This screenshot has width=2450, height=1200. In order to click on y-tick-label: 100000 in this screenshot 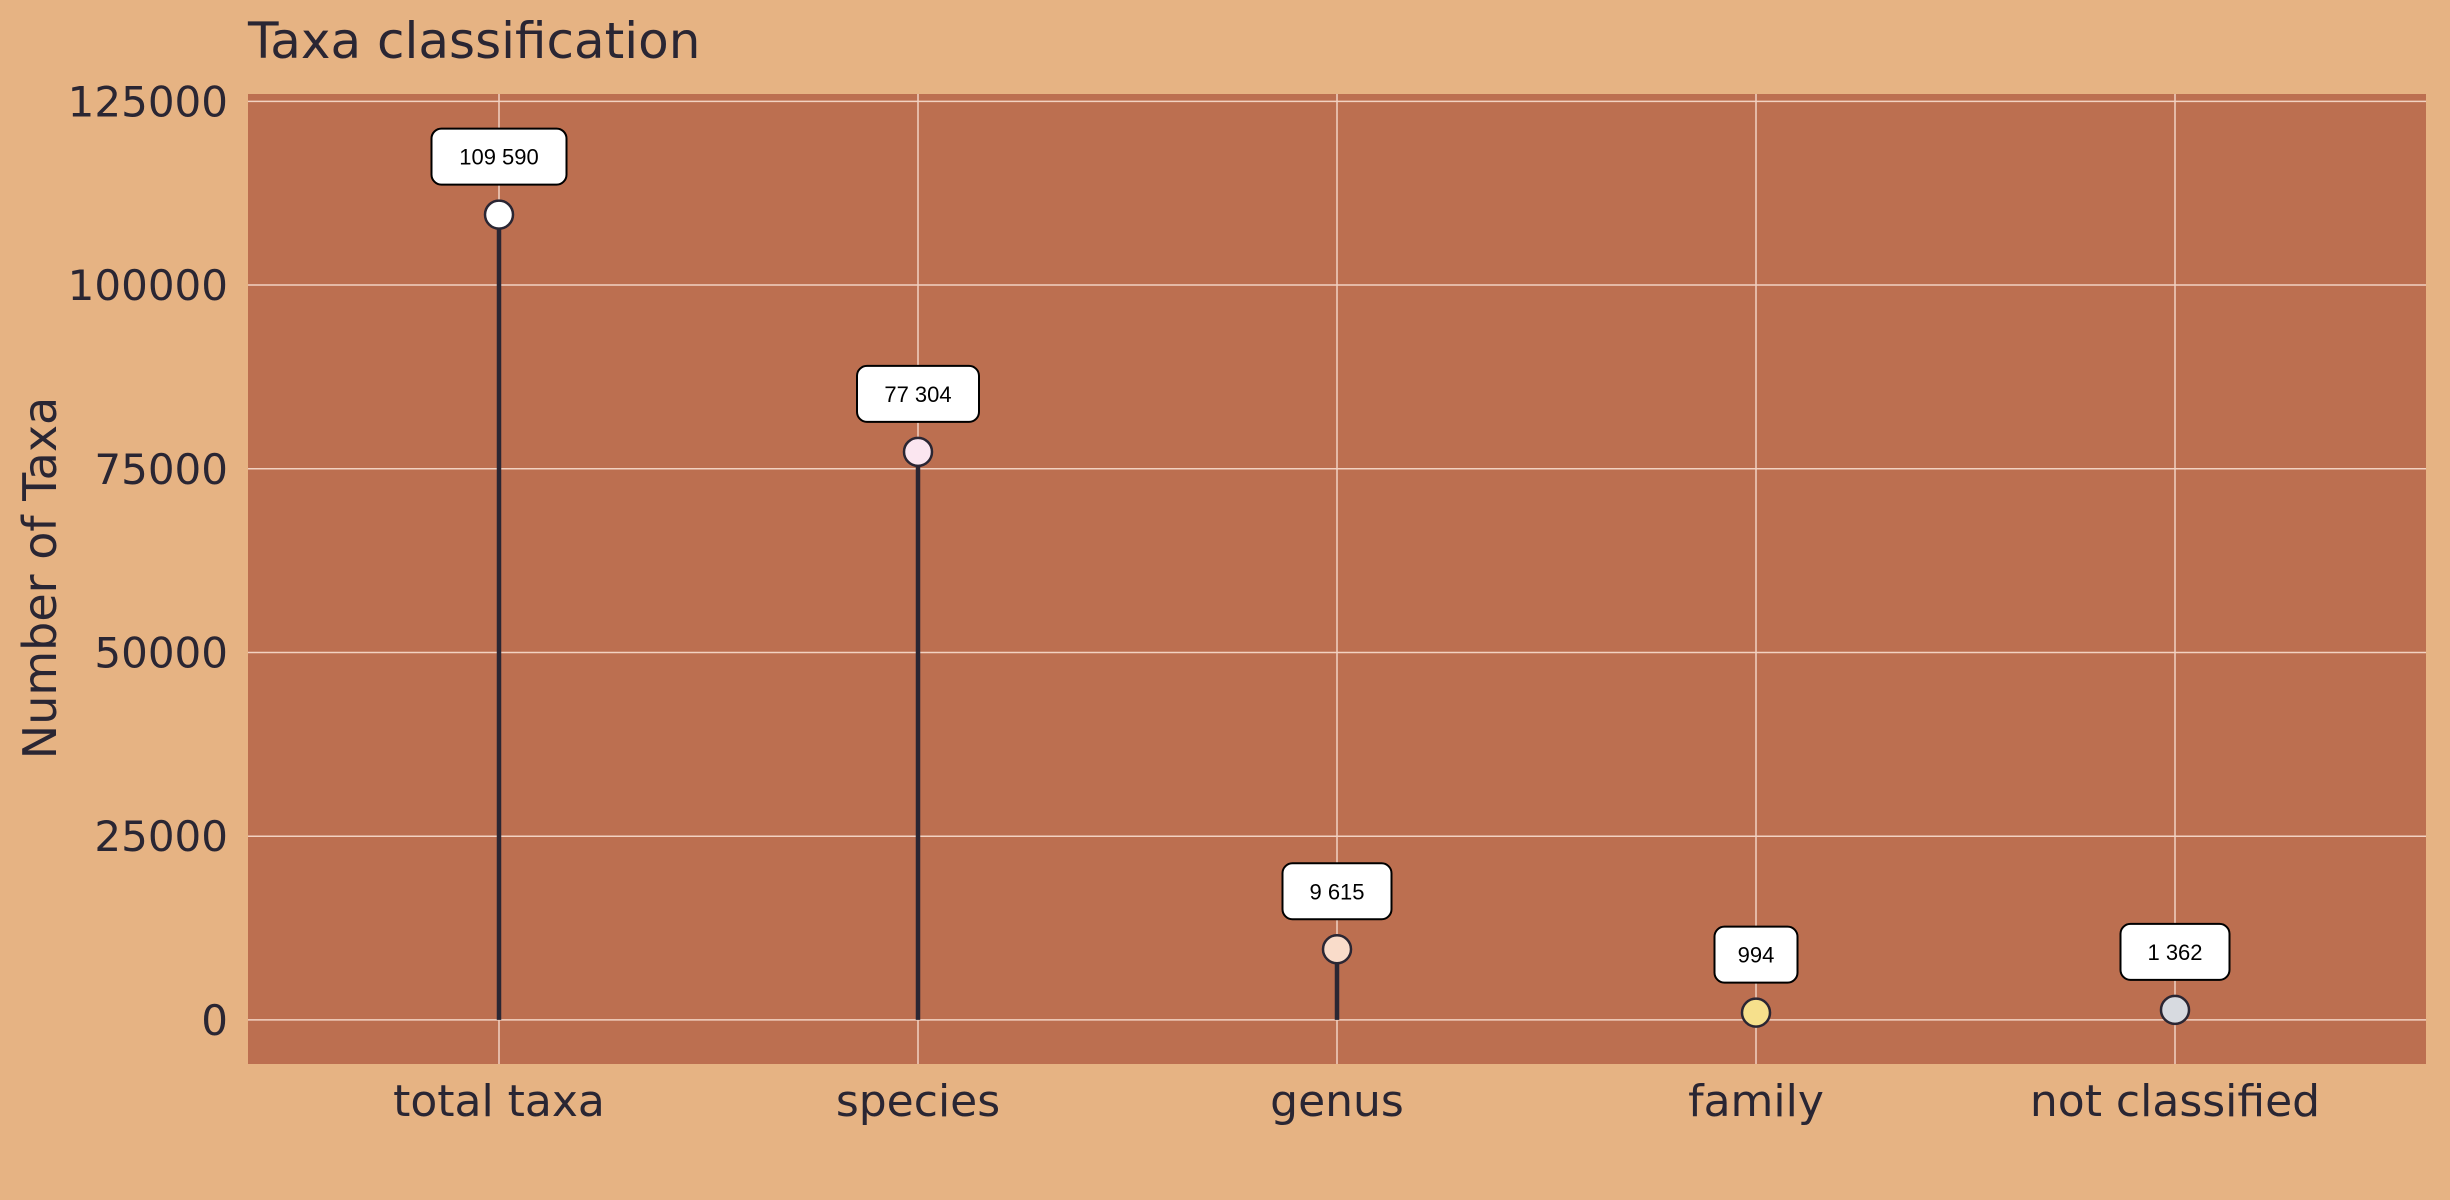, I will do `click(148, 285)`.